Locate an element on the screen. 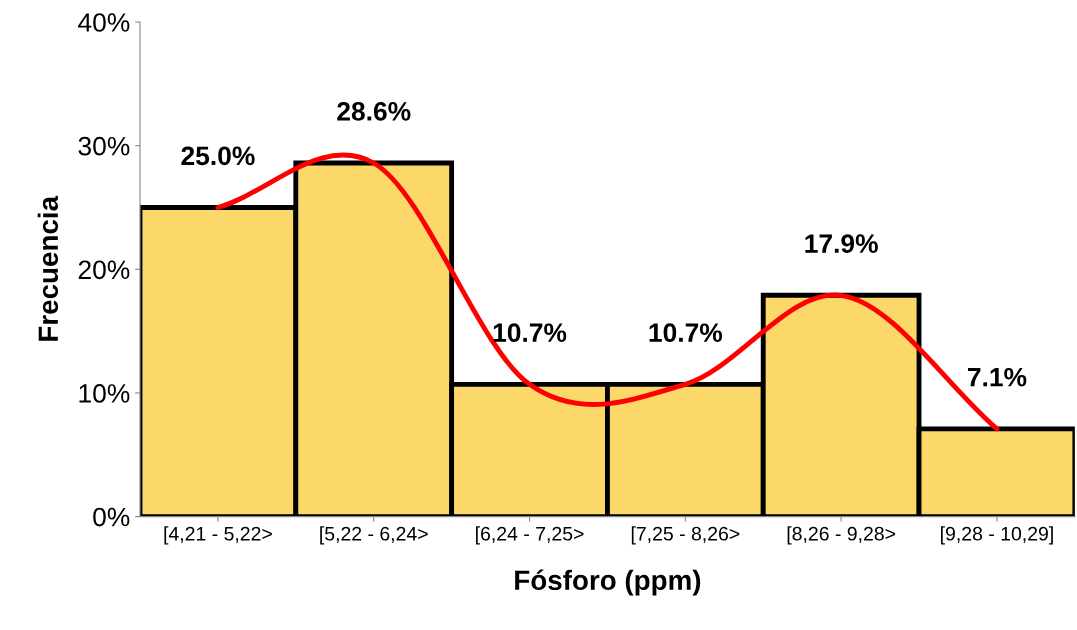 The width and height of the screenshot is (1077, 630). data-label: 7.1% is located at coordinates (997, 377).